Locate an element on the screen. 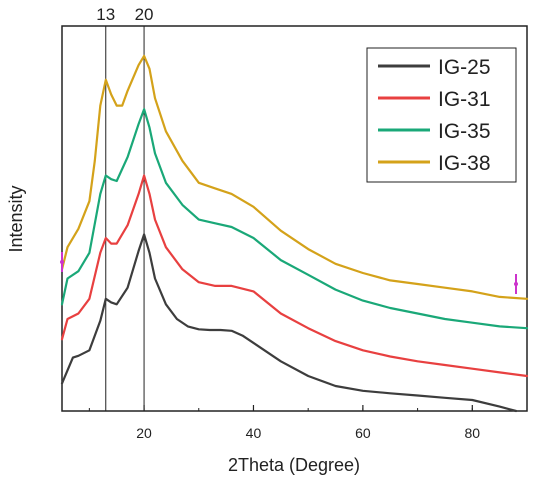  axis-marker-right is located at coordinates (516, 284).